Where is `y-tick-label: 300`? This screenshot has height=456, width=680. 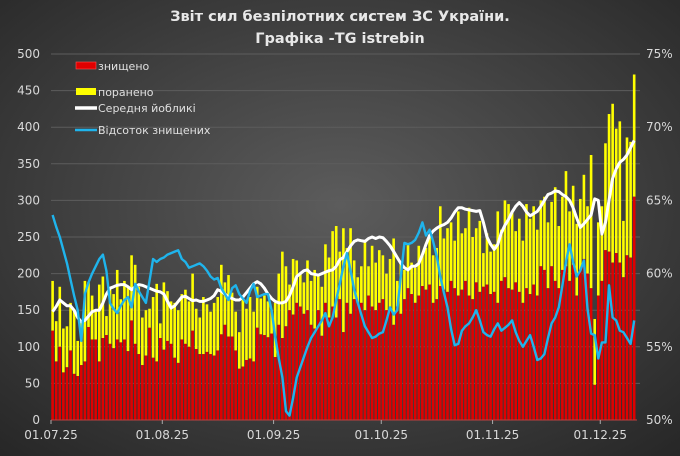
y-tick-label: 300 is located at coordinates (28, 200).